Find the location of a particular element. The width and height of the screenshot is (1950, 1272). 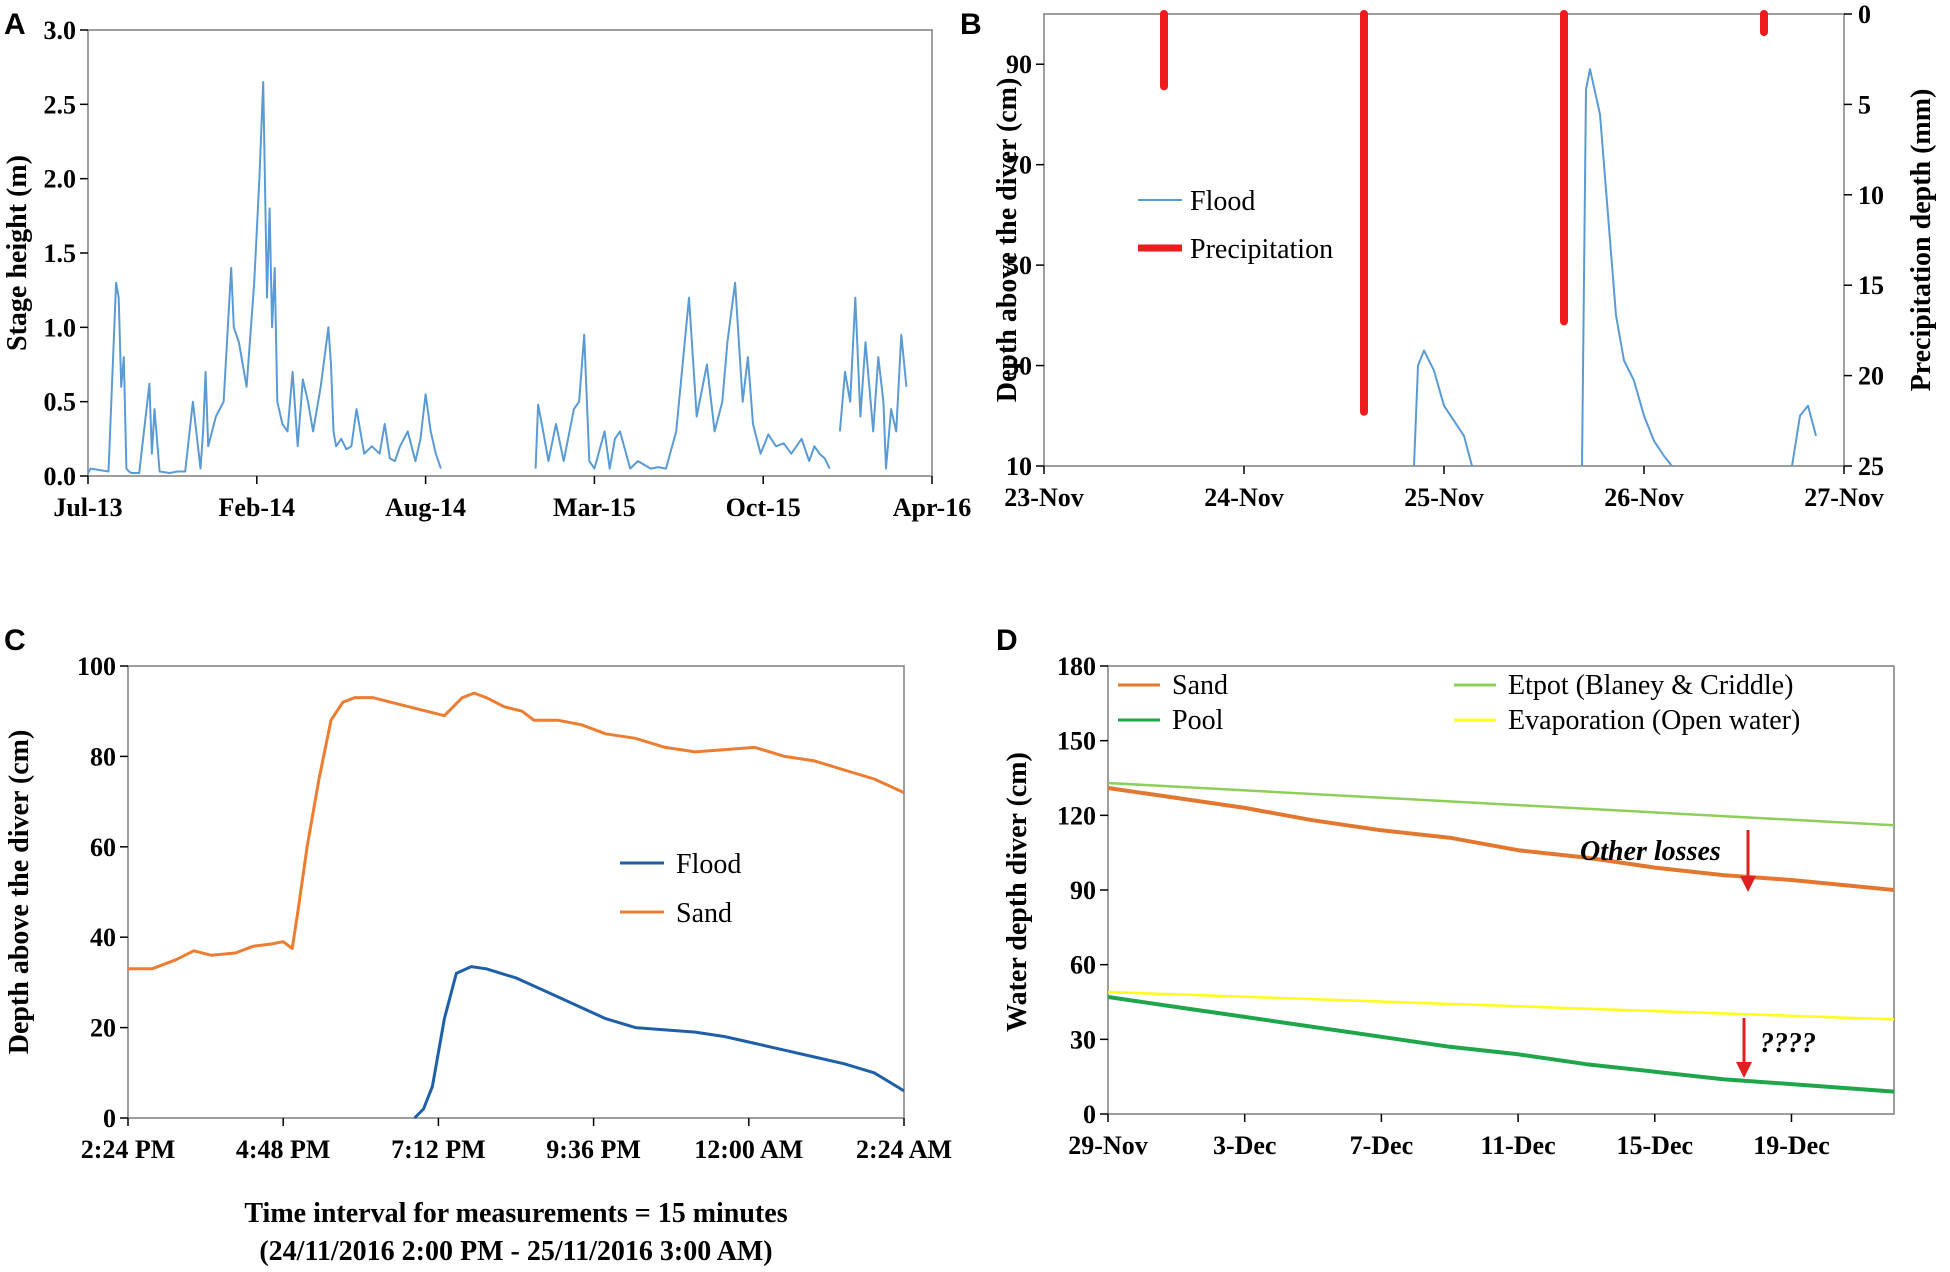

panel-c-plot-frame is located at coordinates (516, 892).